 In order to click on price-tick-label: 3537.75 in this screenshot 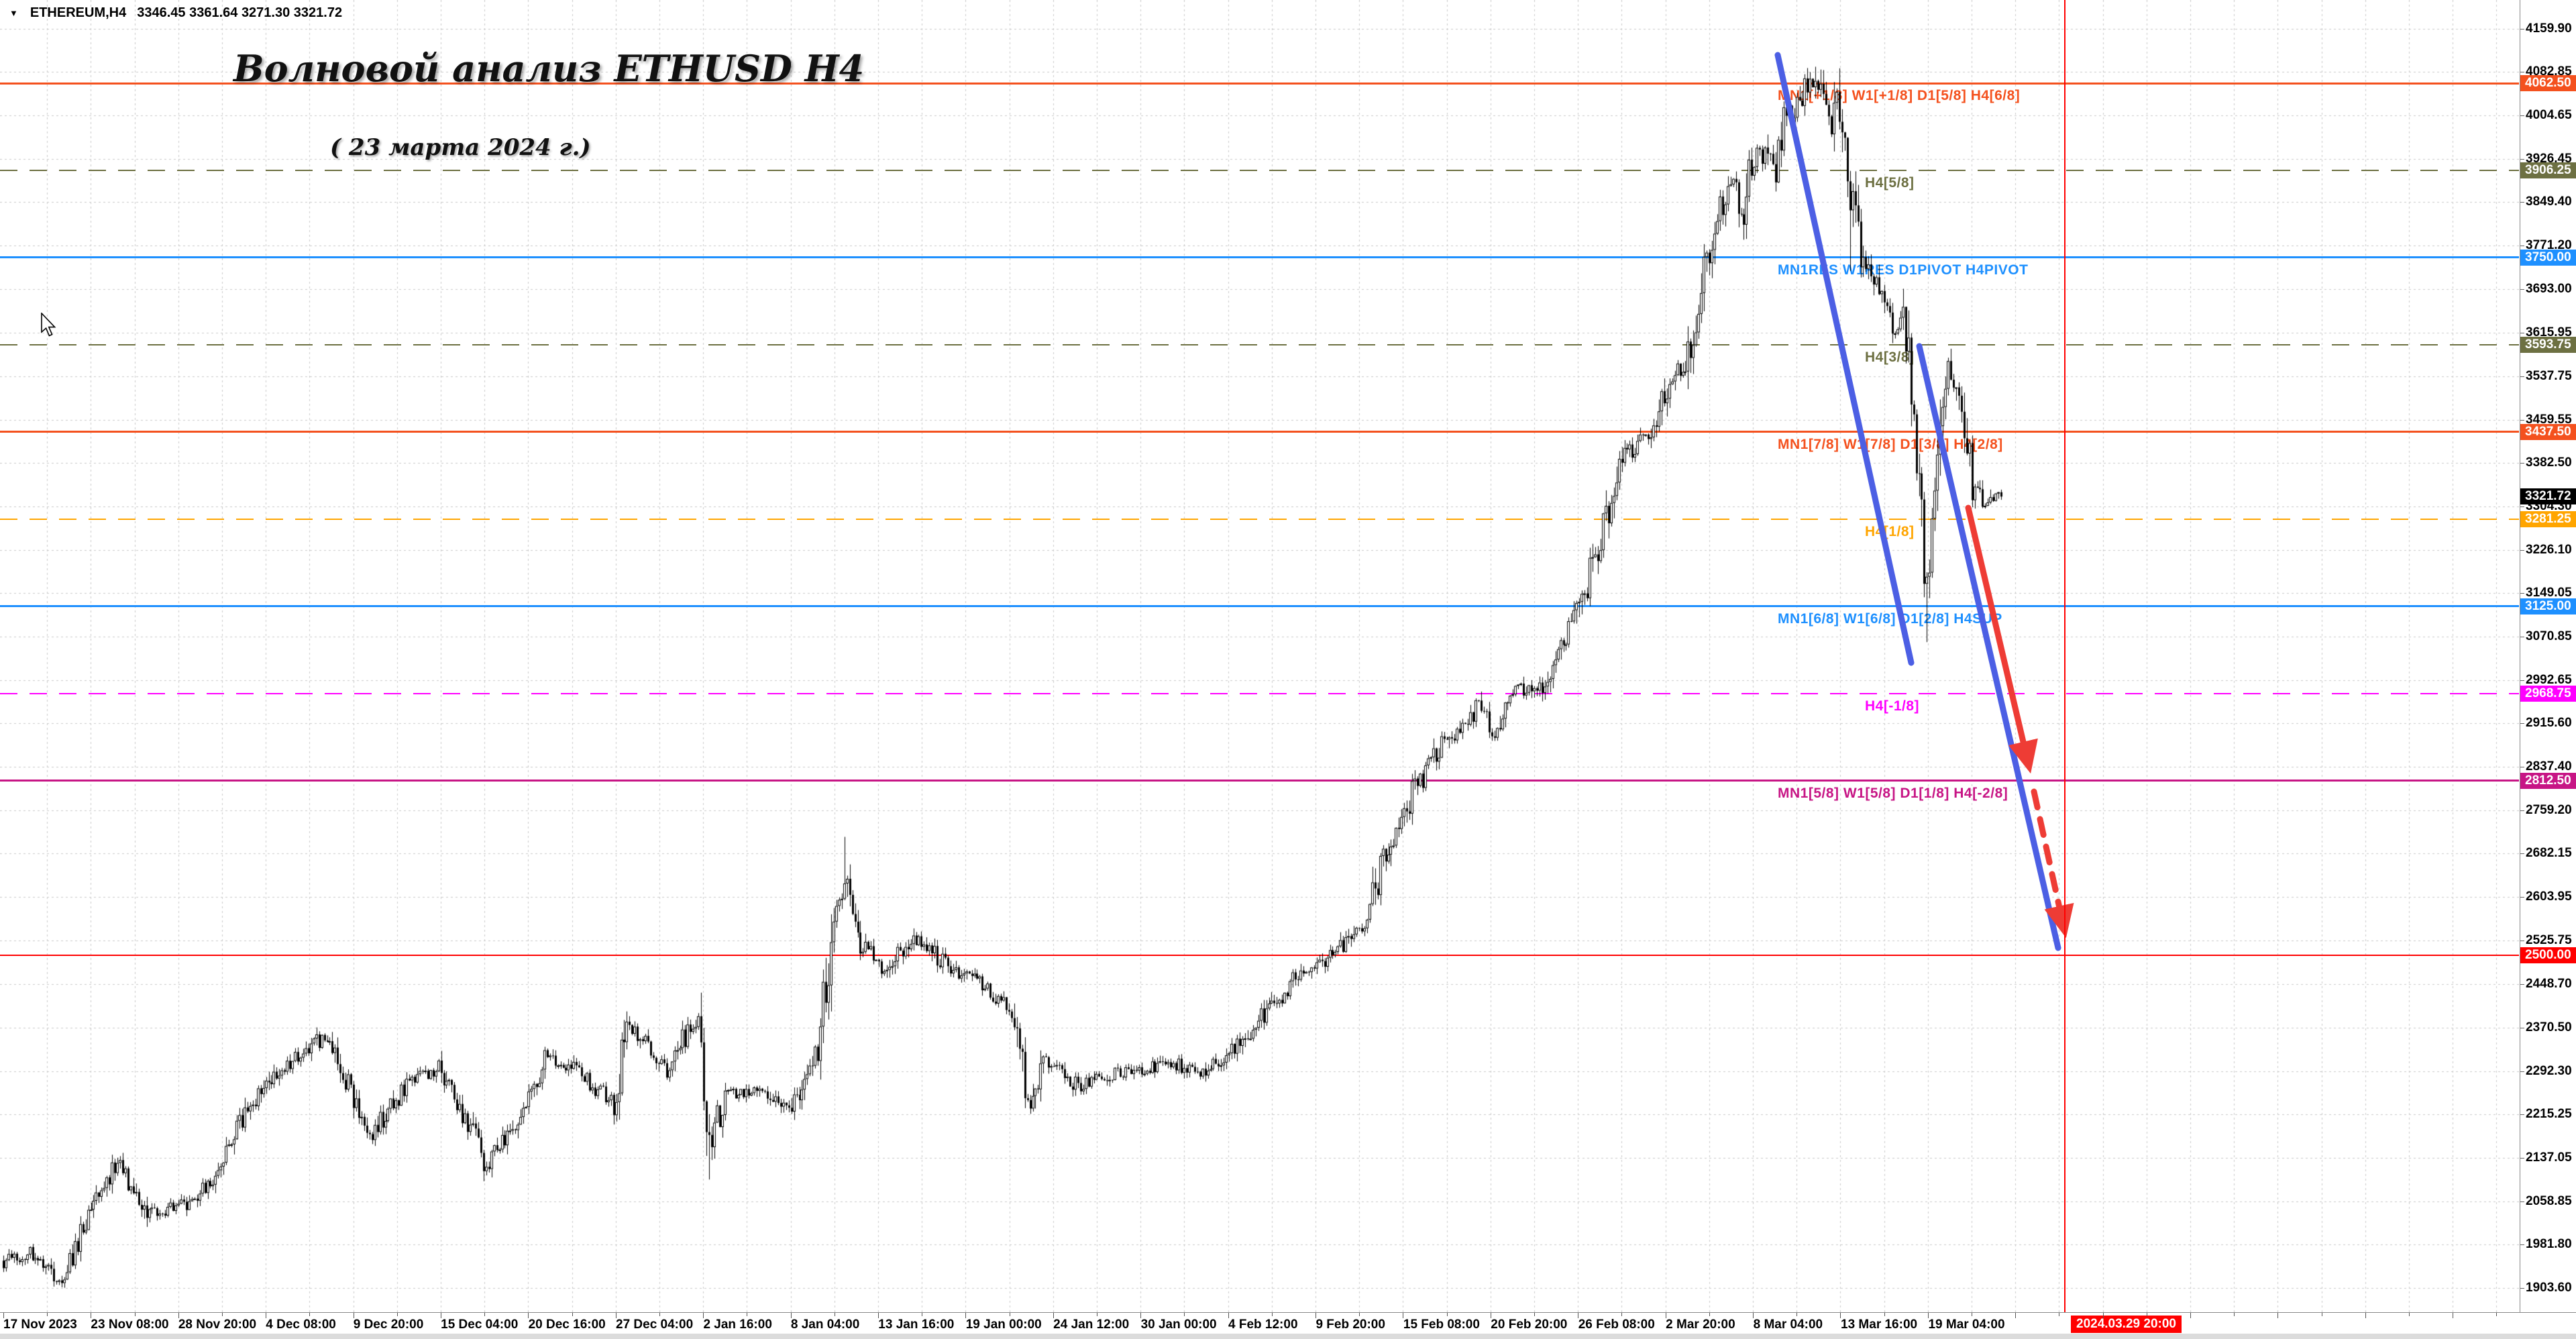, I will do `click(2549, 375)`.